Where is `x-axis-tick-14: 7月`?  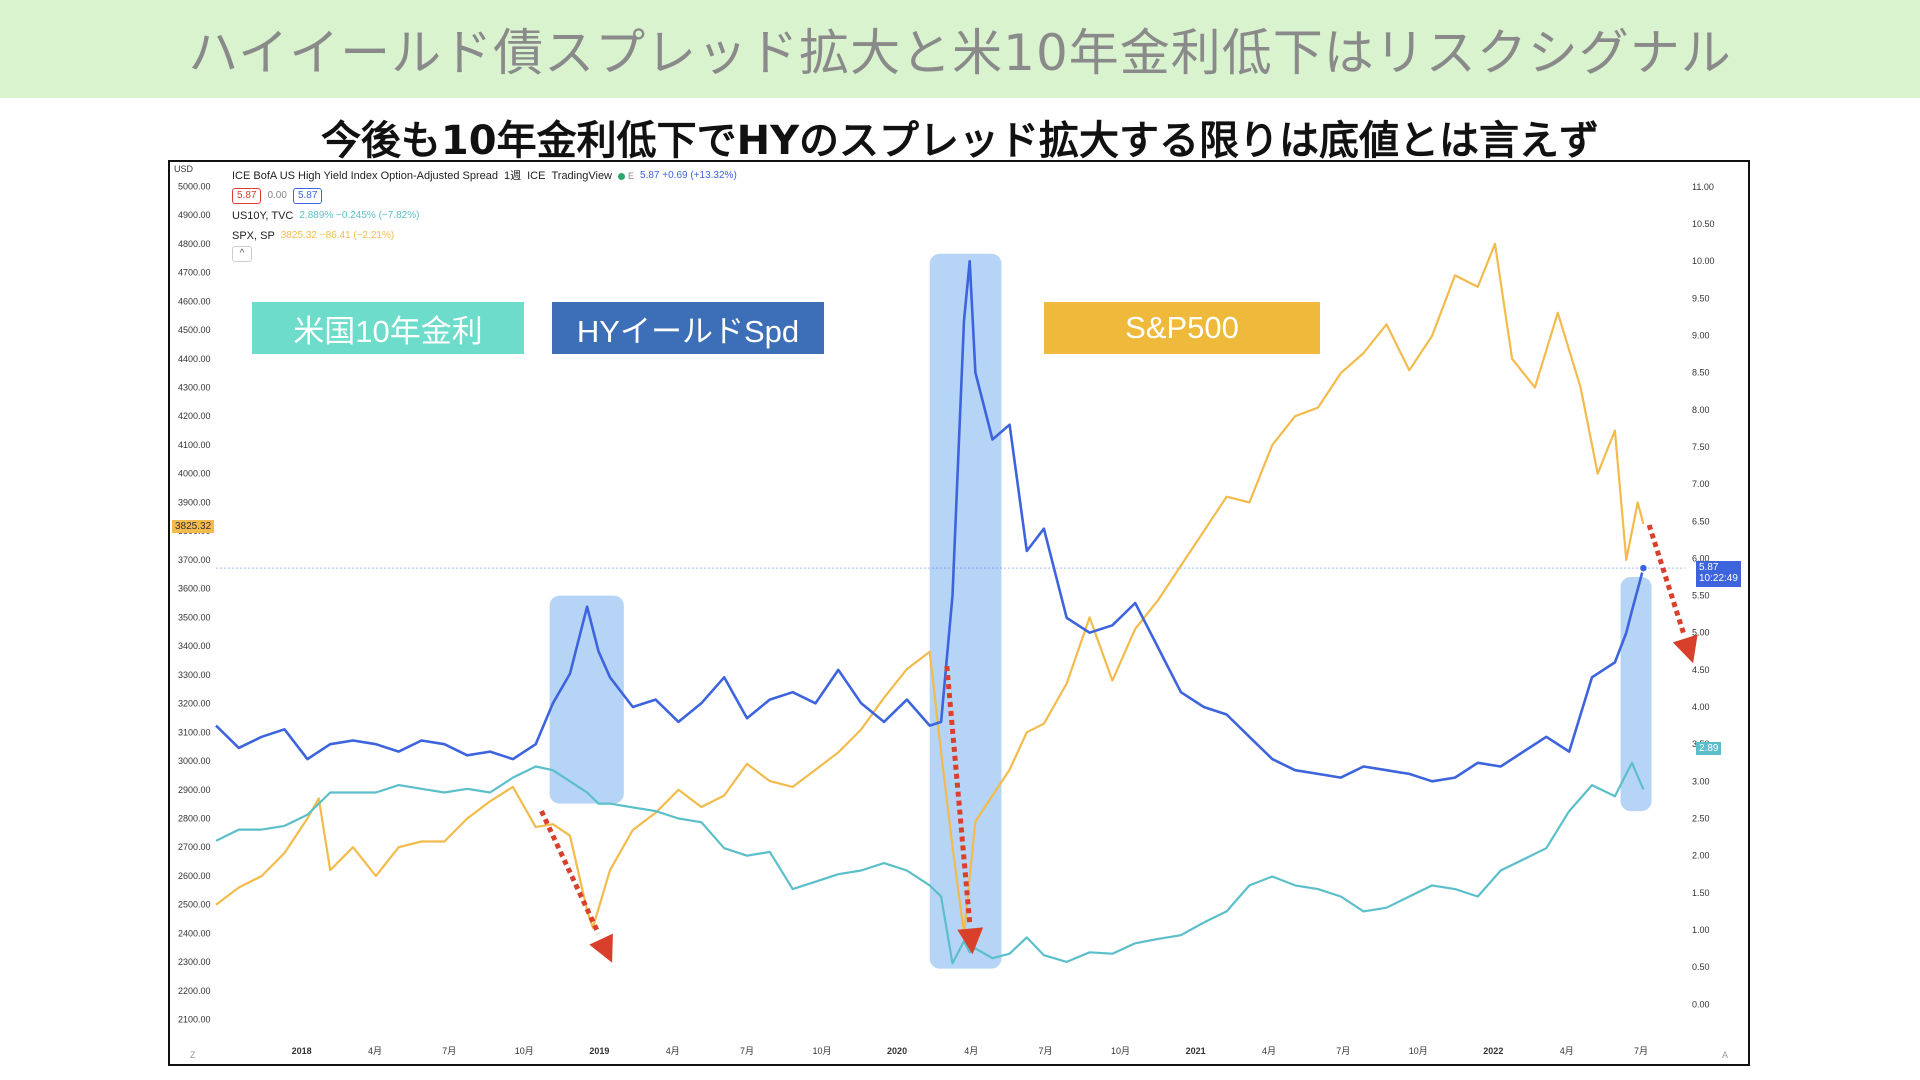
x-axis-tick-14: 7月 is located at coordinates (1343, 1051).